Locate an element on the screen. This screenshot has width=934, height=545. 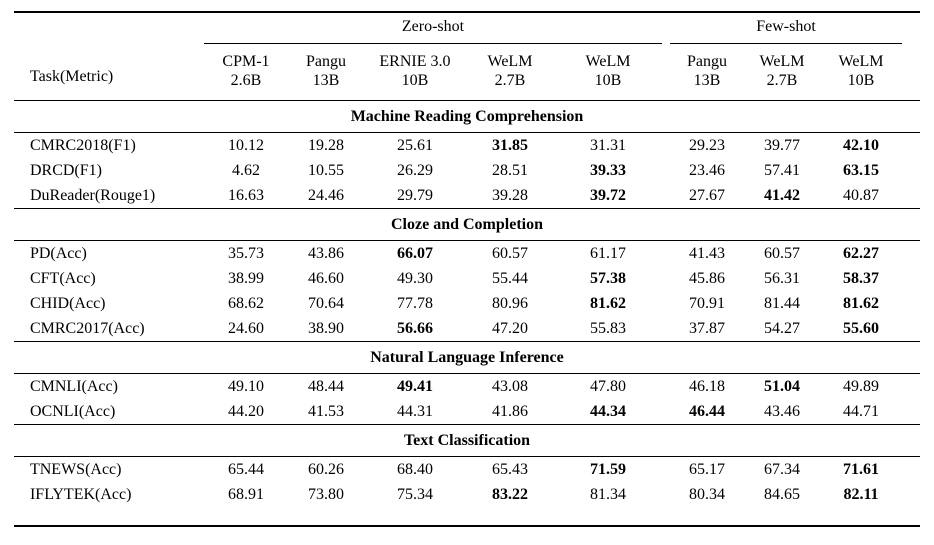
value-cell: 25.61 is located at coordinates (414, 145).